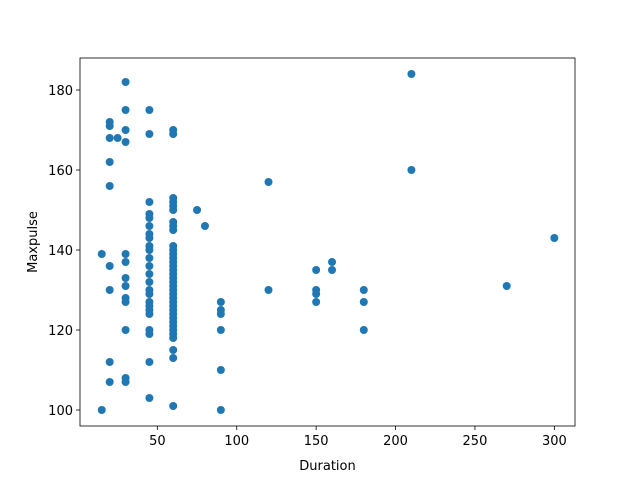  Describe the element at coordinates (33, 242) in the screenshot. I see `y-axis-label: Maxpulse` at that location.